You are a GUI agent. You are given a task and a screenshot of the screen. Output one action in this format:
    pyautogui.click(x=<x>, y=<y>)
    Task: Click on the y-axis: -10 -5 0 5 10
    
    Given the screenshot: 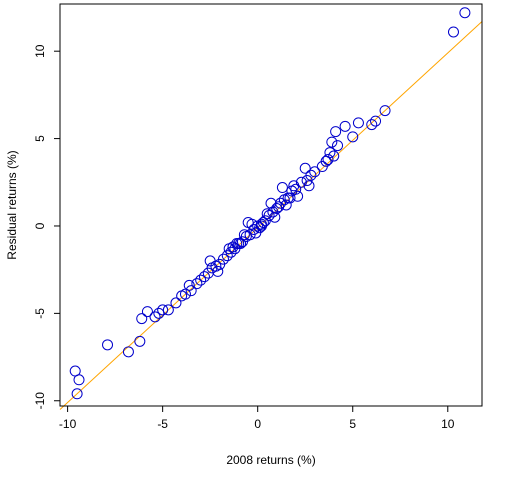 What is the action you would take?
    pyautogui.click(x=46, y=226)
    